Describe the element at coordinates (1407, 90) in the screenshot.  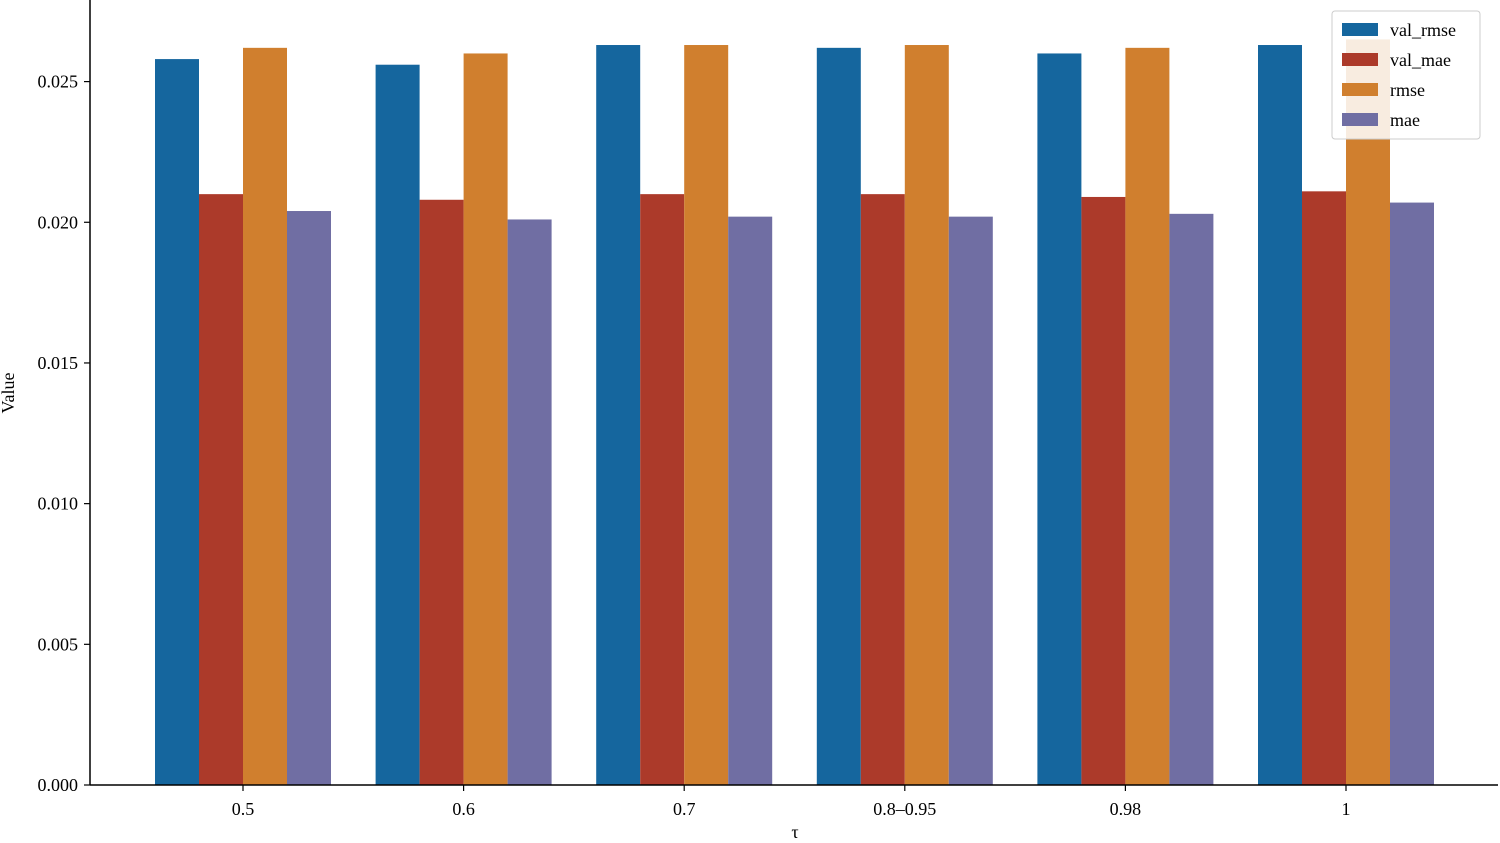
I see `legend-label-rmse: rmse` at that location.